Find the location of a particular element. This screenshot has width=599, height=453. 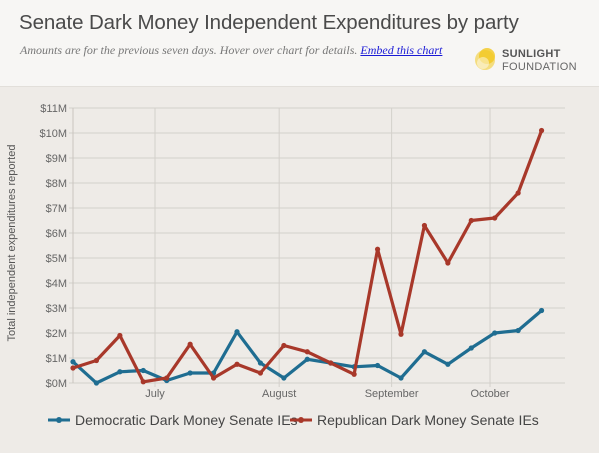

sunlight-foundation-logo: SUNLIGHT FOUNDATION is located at coordinates (527, 61).